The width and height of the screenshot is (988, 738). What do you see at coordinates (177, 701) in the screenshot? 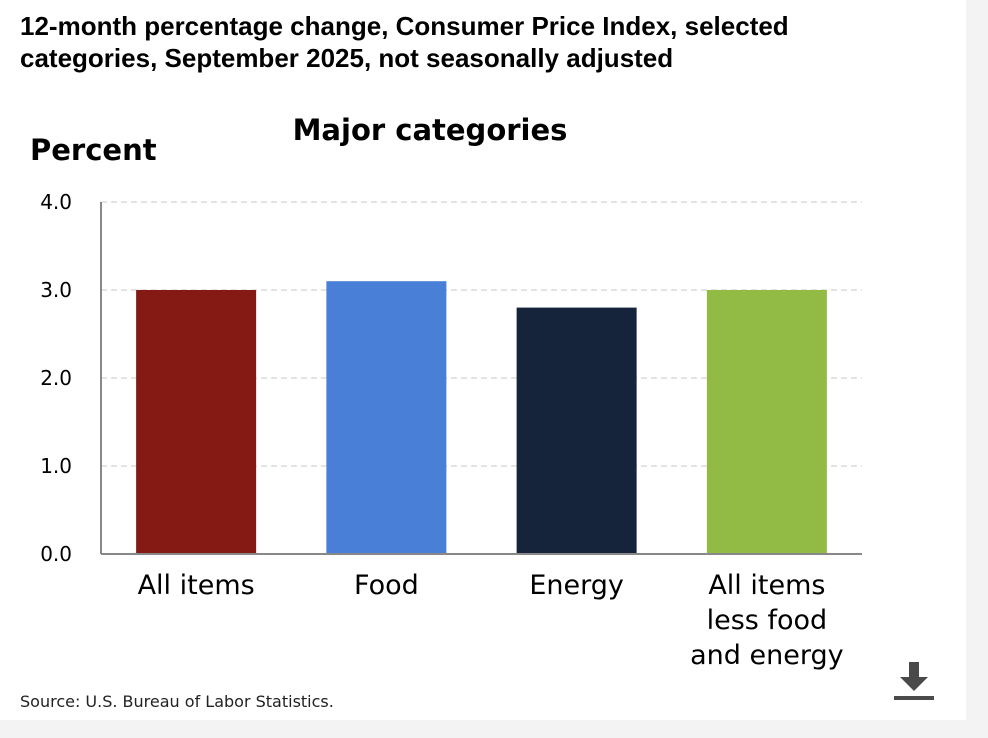
I see `source-note: Source: U.S. Bureau of Labor Statistics.` at bounding box center [177, 701].